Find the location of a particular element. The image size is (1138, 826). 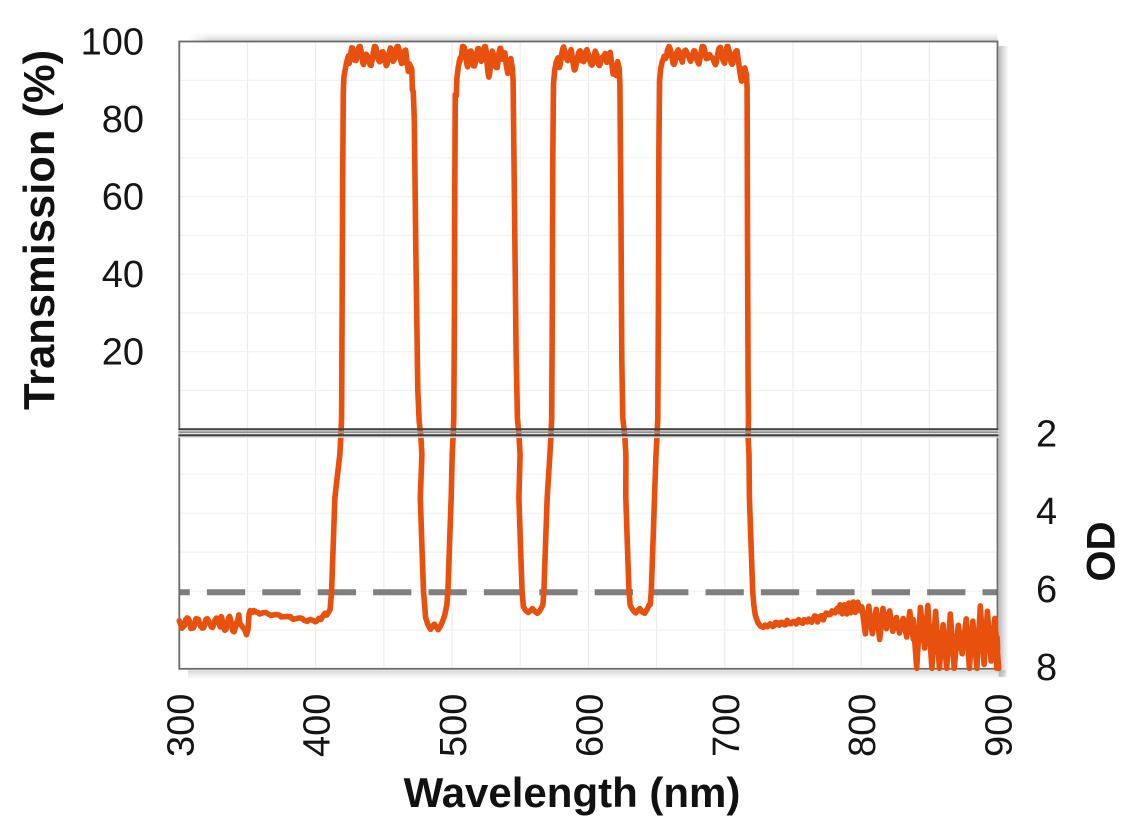

svg-text: 900 is located at coordinates (1000, 725).